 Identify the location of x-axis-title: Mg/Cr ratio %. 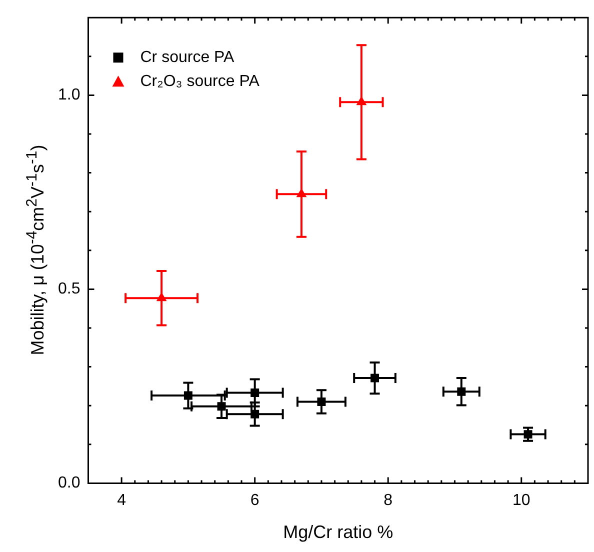
(338, 532).